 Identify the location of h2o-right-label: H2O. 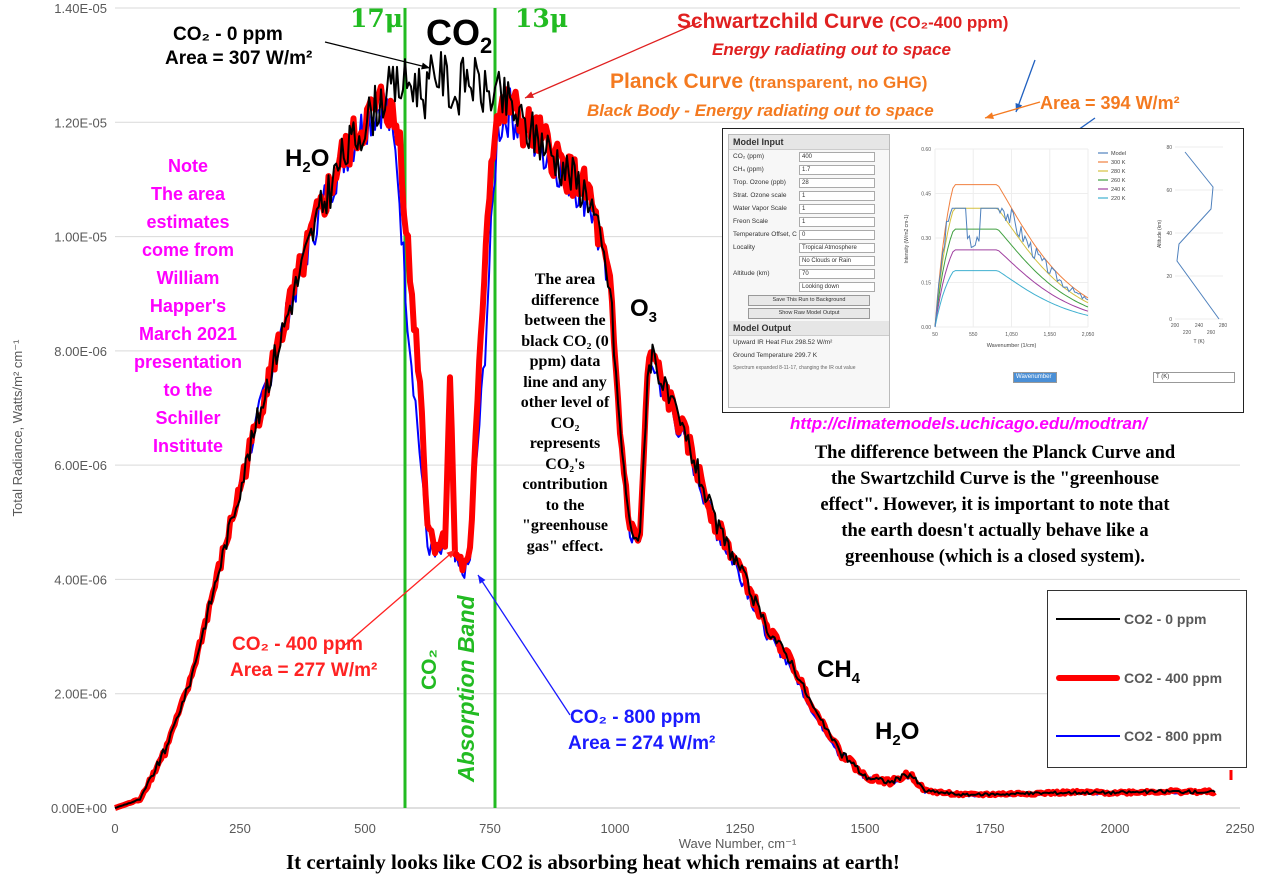
(897, 733).